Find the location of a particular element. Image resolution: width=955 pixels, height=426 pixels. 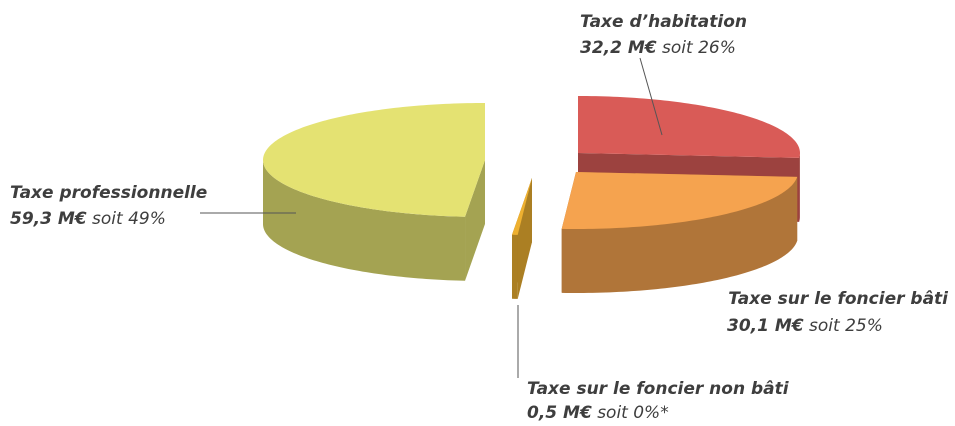

slice-label: Taxe sur le foncier bâti is located at coordinates (838, 299).